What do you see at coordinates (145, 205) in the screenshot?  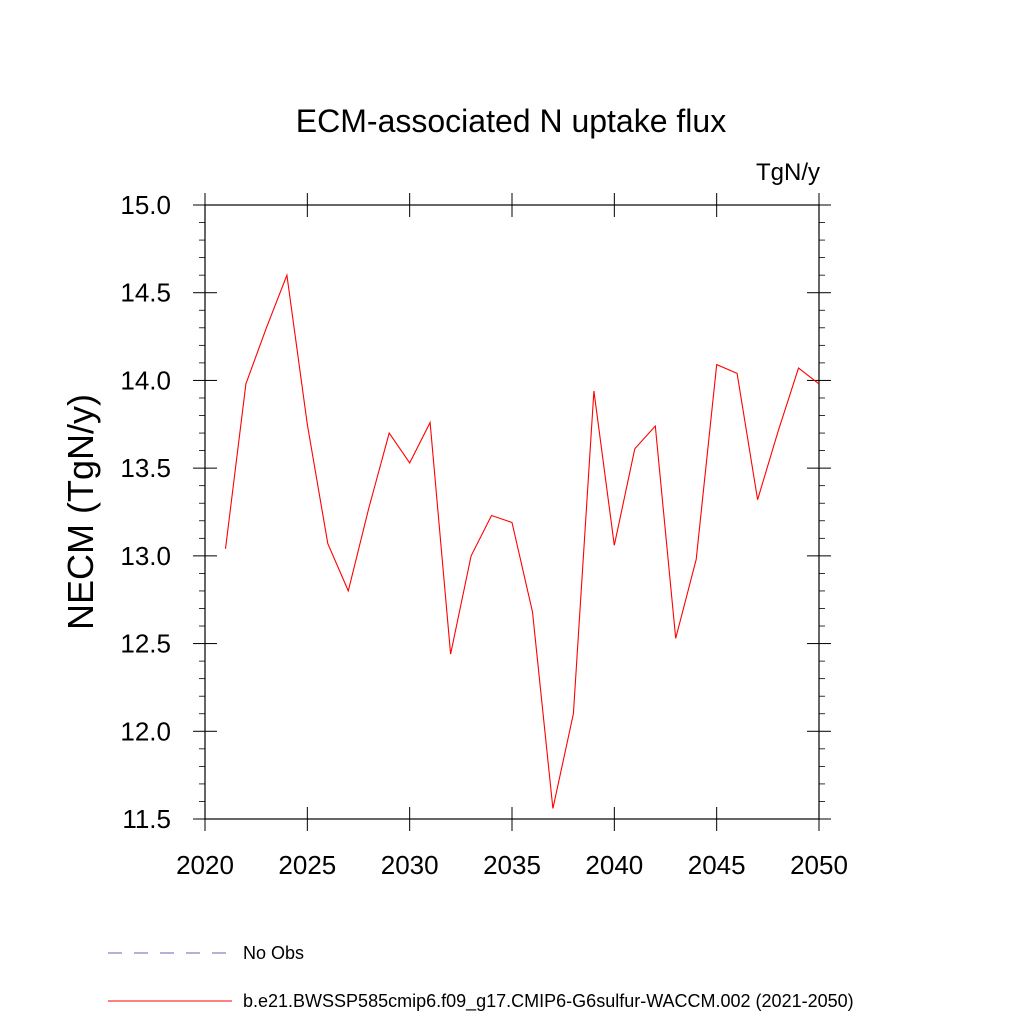 I see `y-tick-label: 15.0` at bounding box center [145, 205].